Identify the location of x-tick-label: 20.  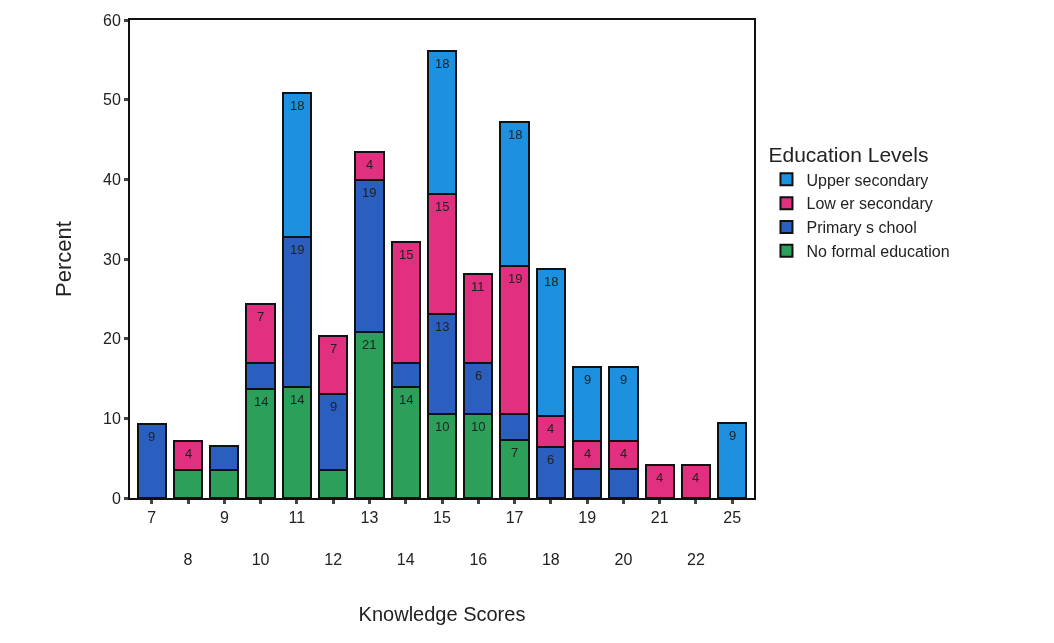
(623, 559).